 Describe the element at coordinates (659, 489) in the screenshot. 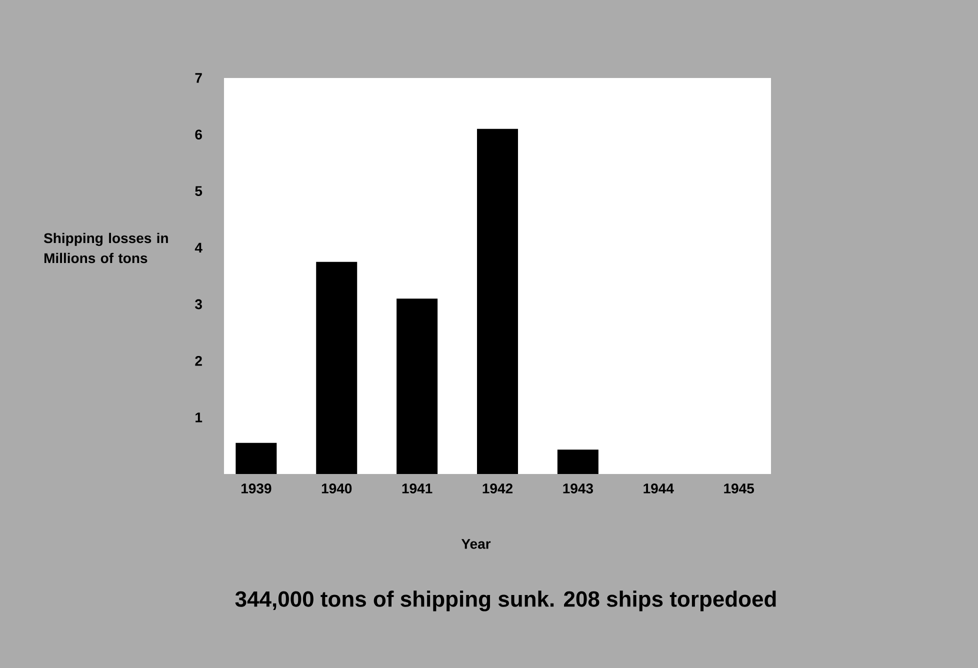

I see `x-tick-label: 1944` at that location.